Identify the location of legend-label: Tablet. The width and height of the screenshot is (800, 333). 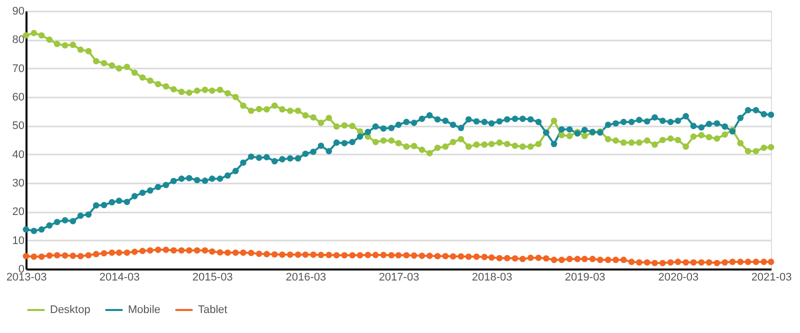
(213, 310).